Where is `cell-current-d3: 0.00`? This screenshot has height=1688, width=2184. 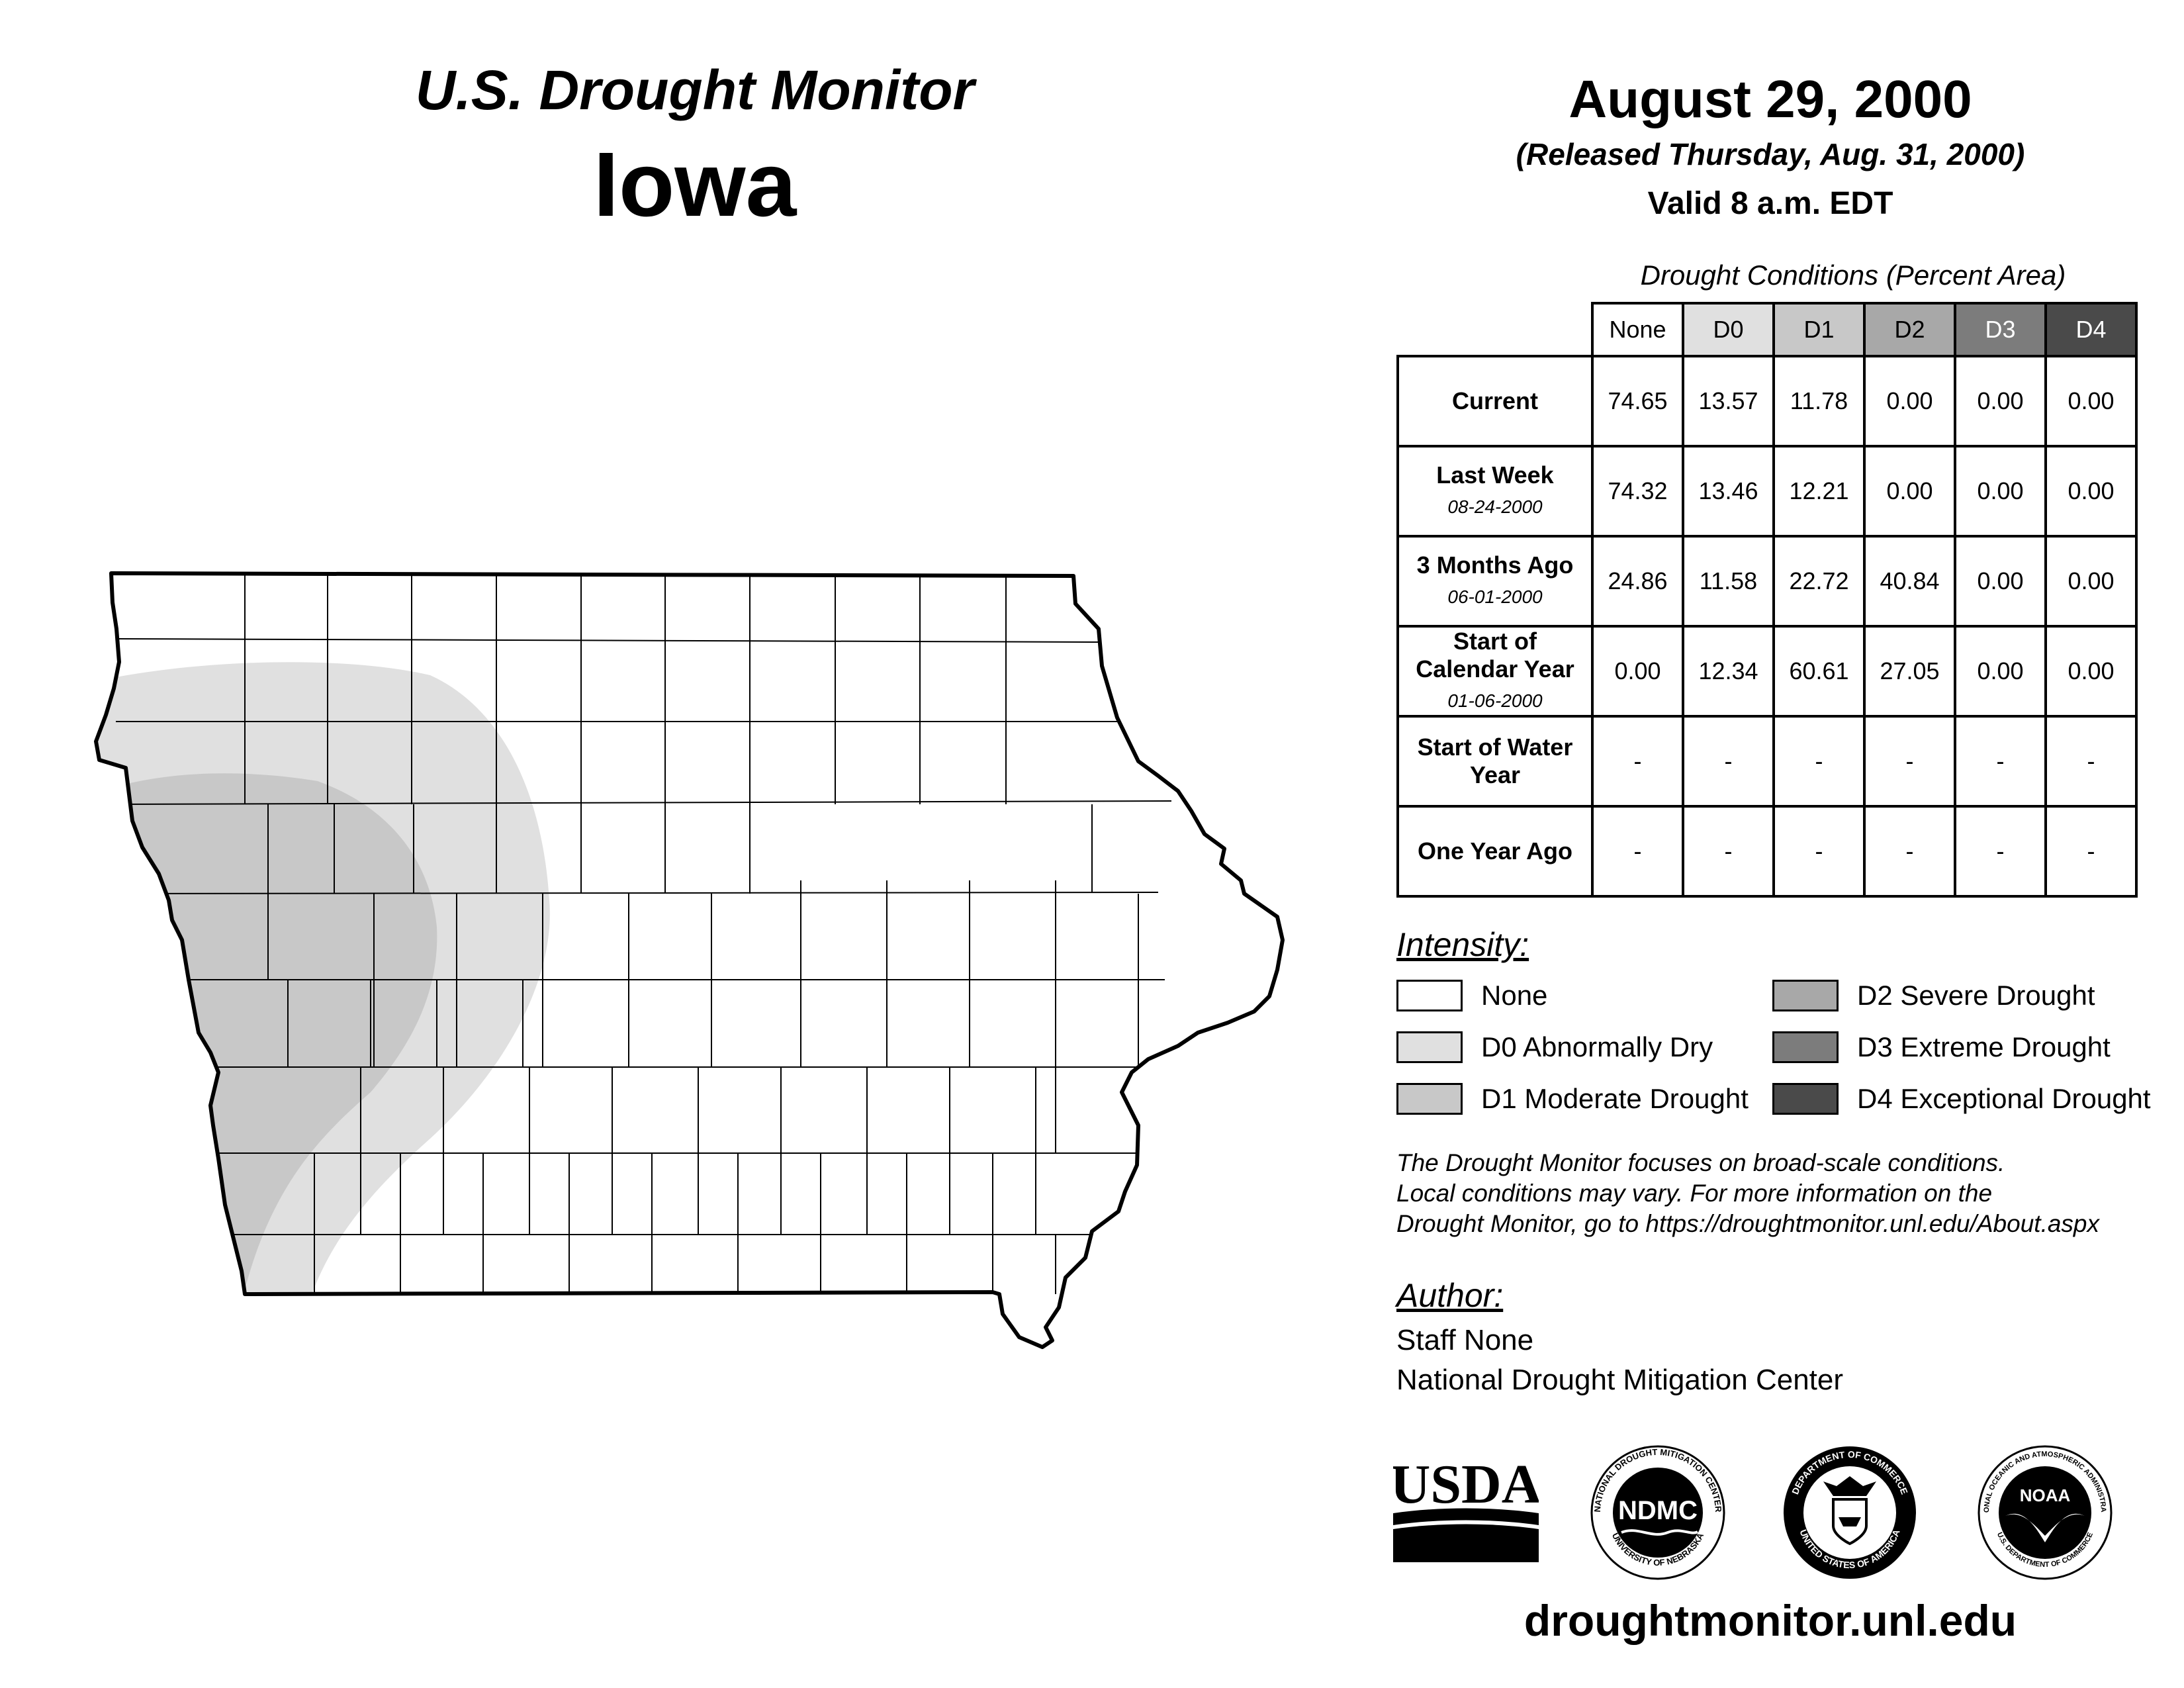
cell-current-d3: 0.00 is located at coordinates (2000, 401).